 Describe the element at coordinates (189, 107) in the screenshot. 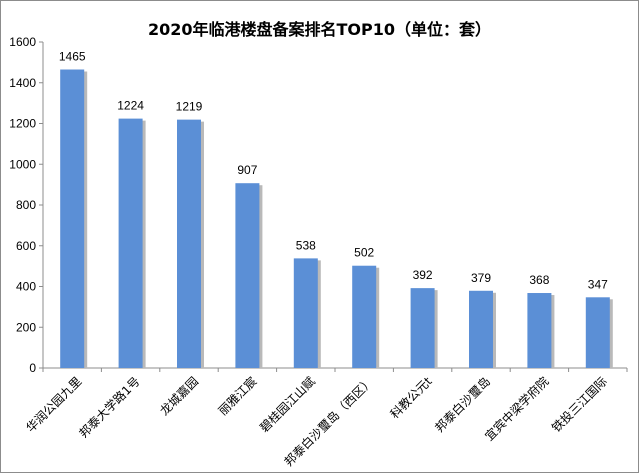

I see `data-label: 1219` at that location.